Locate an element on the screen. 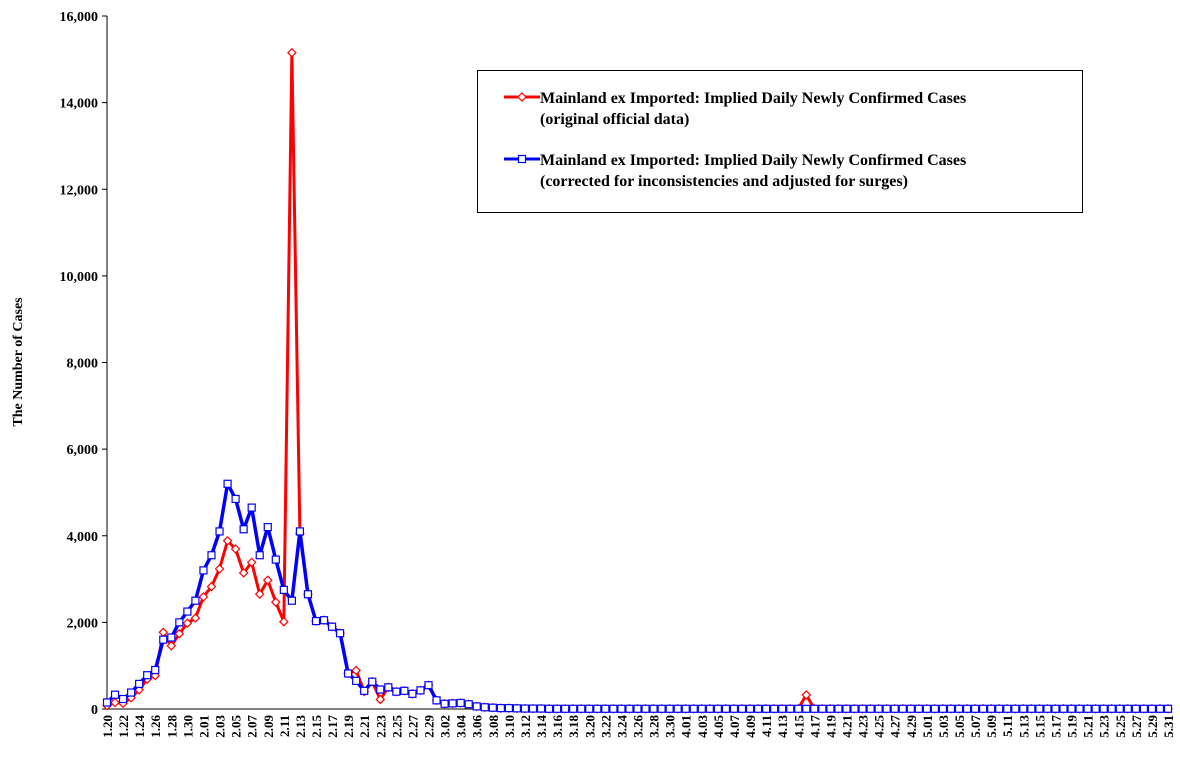 The width and height of the screenshot is (1180, 760). x-tick-label: 3.14 is located at coordinates (541, 726).